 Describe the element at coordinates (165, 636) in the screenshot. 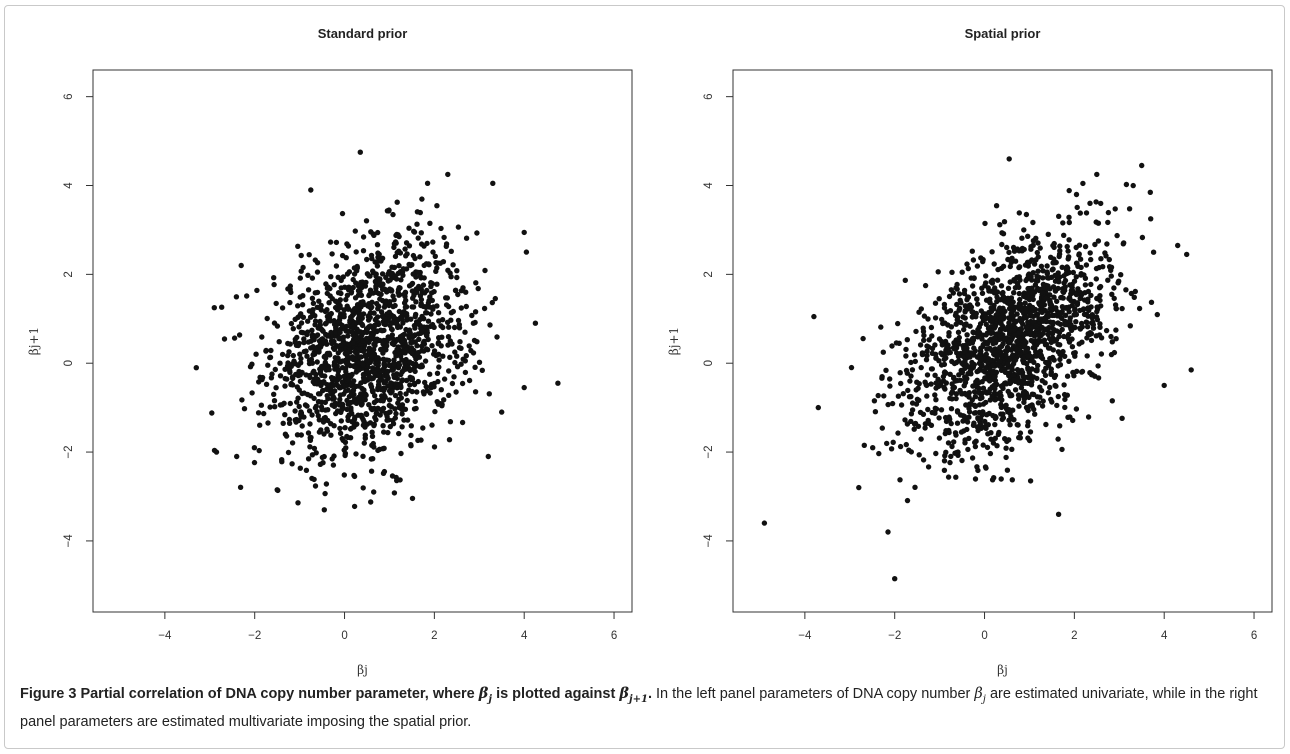

I see `x-tick-label: −4` at that location.